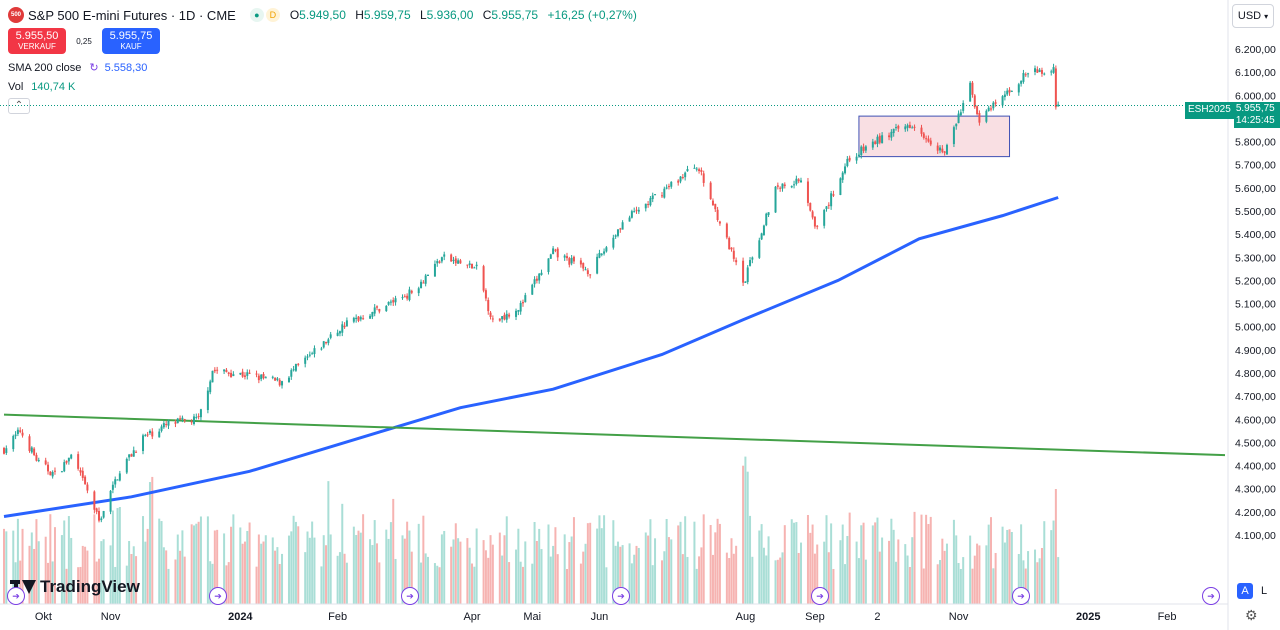 This screenshot has width=1280, height=630. Describe the element at coordinates (264, 15) in the screenshot. I see `market-status: ● D` at that location.